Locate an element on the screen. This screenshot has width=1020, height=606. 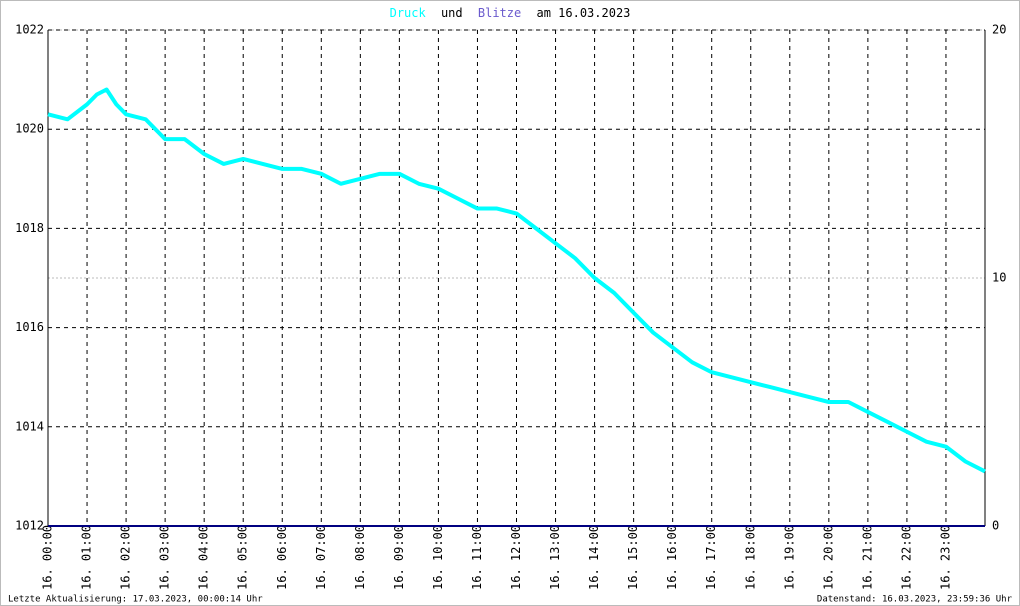
x-tick-label: 16. 10:00 is located at coordinates (438, 557).